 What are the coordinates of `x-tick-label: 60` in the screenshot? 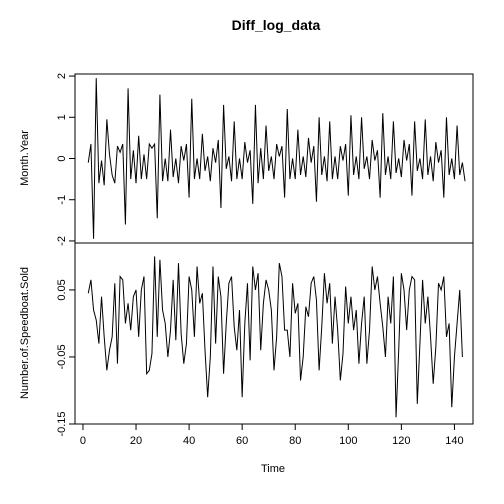 It's located at (242, 441).